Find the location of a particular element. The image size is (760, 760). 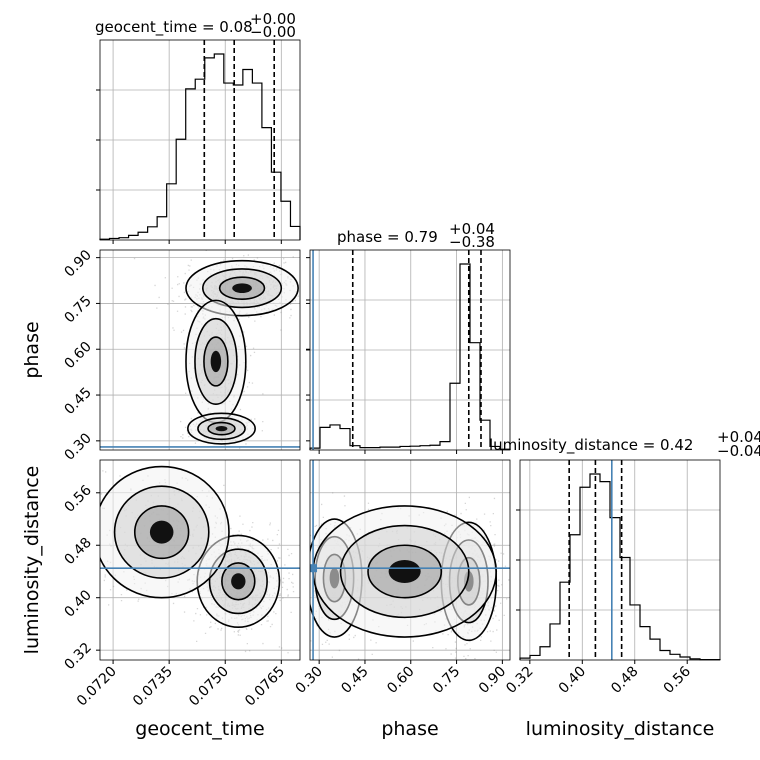

title-geocent-time: geocent_time = 0.08 is located at coordinates (174, 27).